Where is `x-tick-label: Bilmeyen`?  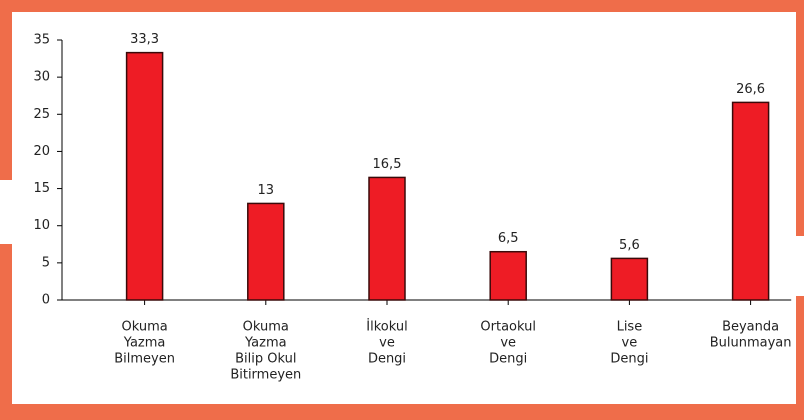 x-tick-label: Bilmeyen is located at coordinates (144, 359).